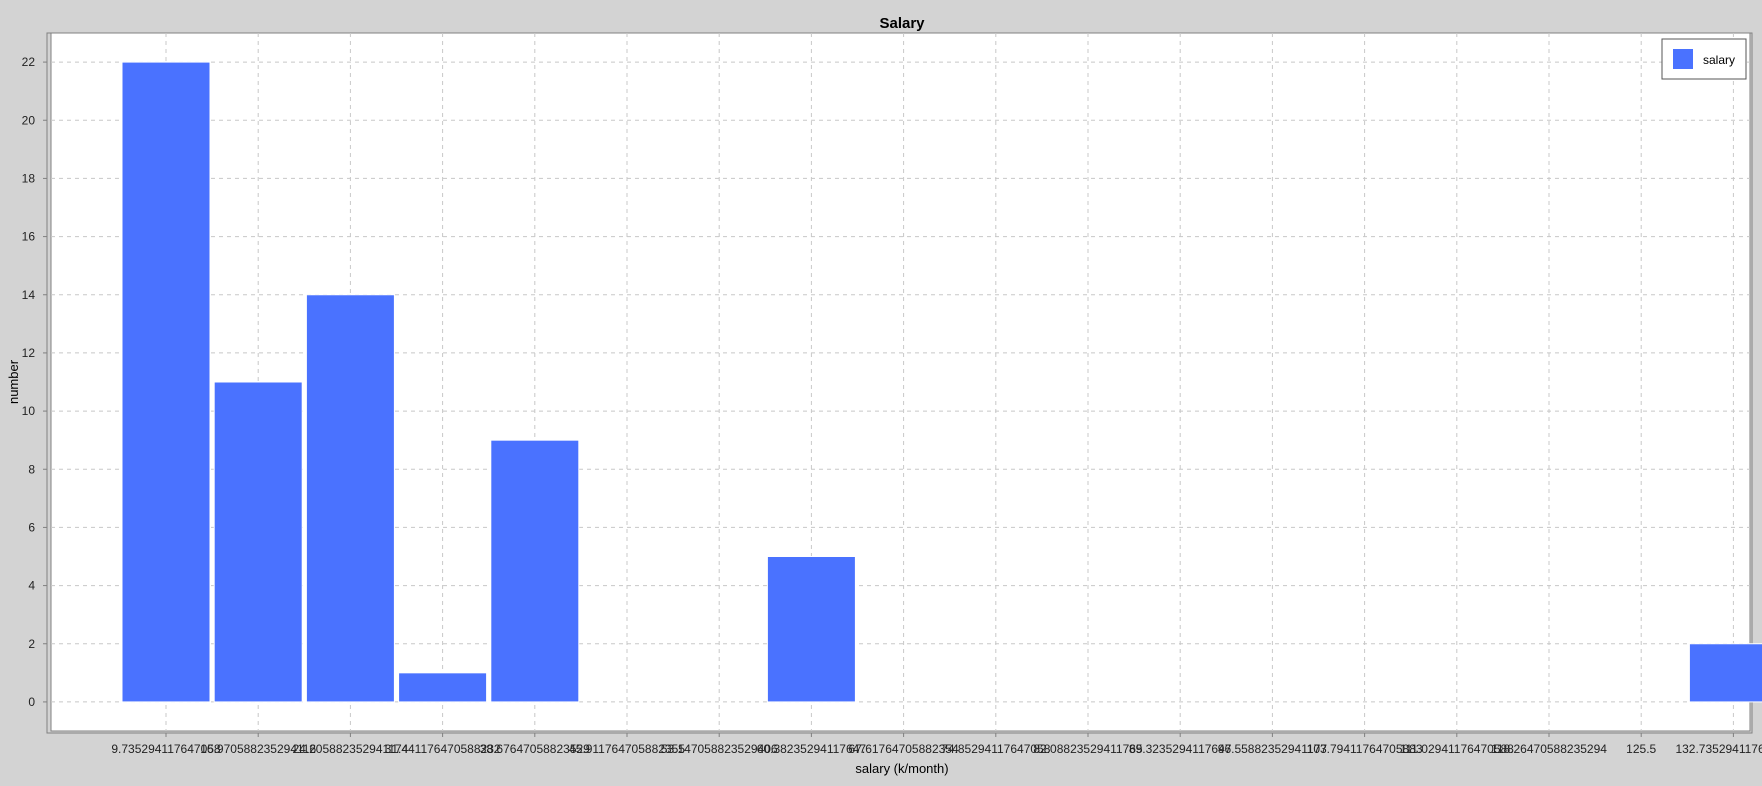  What do you see at coordinates (901, 768) in the screenshot?
I see `x-axis-title: salary (k/month)` at bounding box center [901, 768].